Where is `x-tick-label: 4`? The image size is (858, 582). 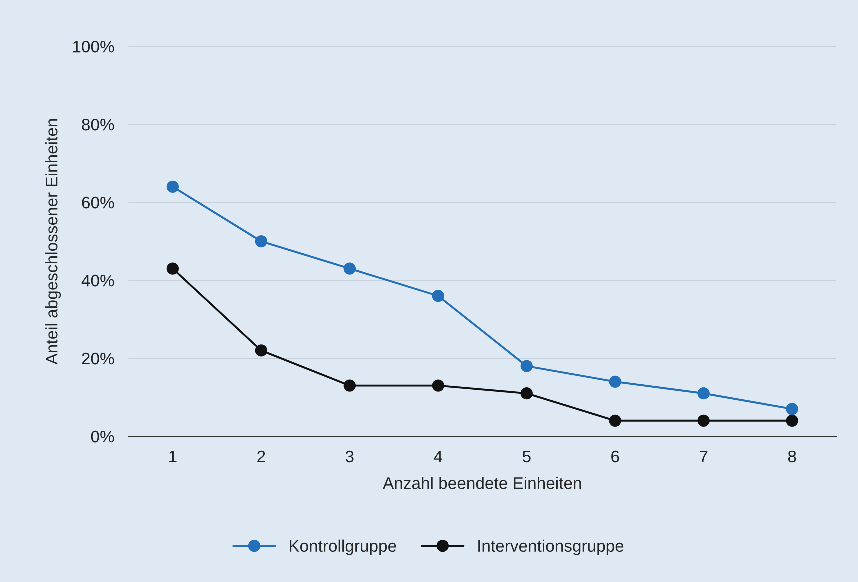 x-tick-label: 4 is located at coordinates (438, 456).